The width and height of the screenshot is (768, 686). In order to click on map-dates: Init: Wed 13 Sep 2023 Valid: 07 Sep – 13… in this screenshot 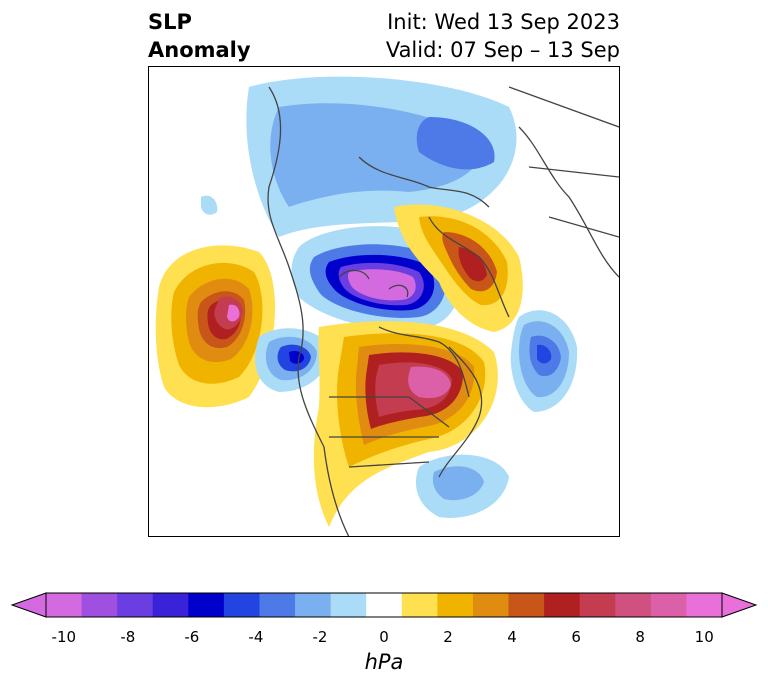, I will do `click(503, 36)`.